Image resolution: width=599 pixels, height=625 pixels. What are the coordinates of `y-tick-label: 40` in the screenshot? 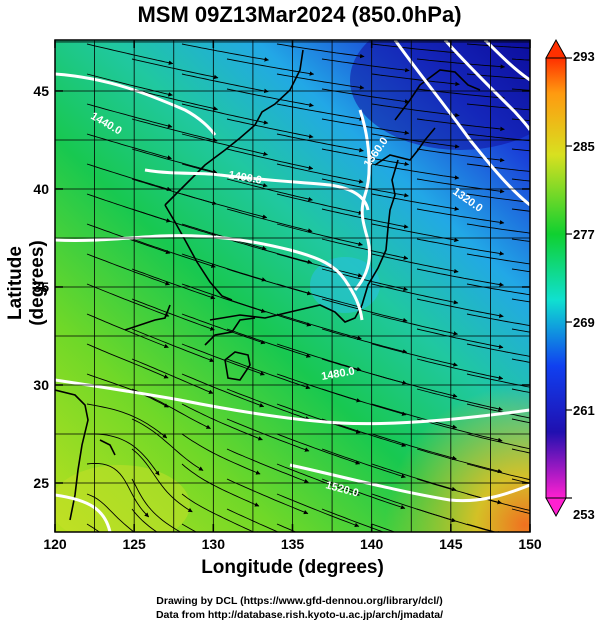 It's located at (41, 189).